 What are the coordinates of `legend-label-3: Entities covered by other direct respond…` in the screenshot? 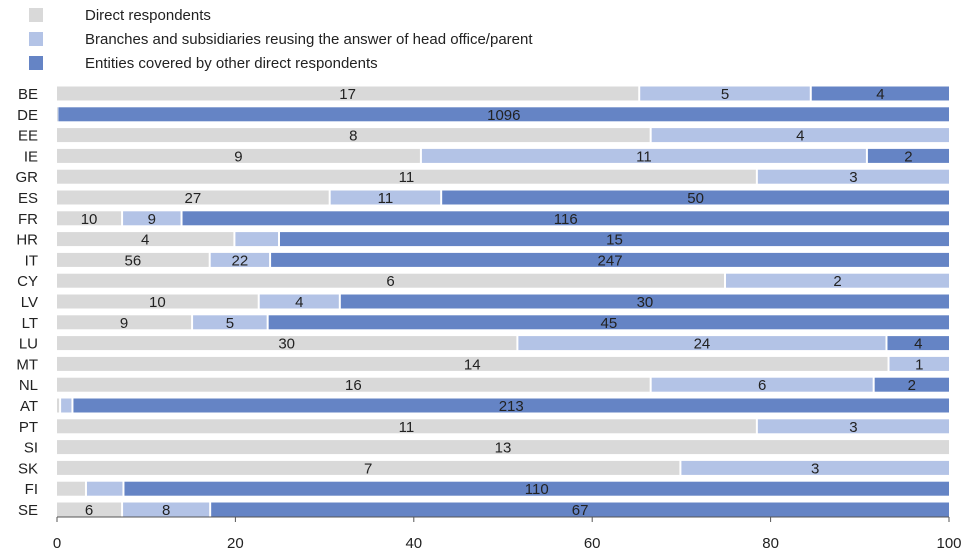 It's located at (231, 63).